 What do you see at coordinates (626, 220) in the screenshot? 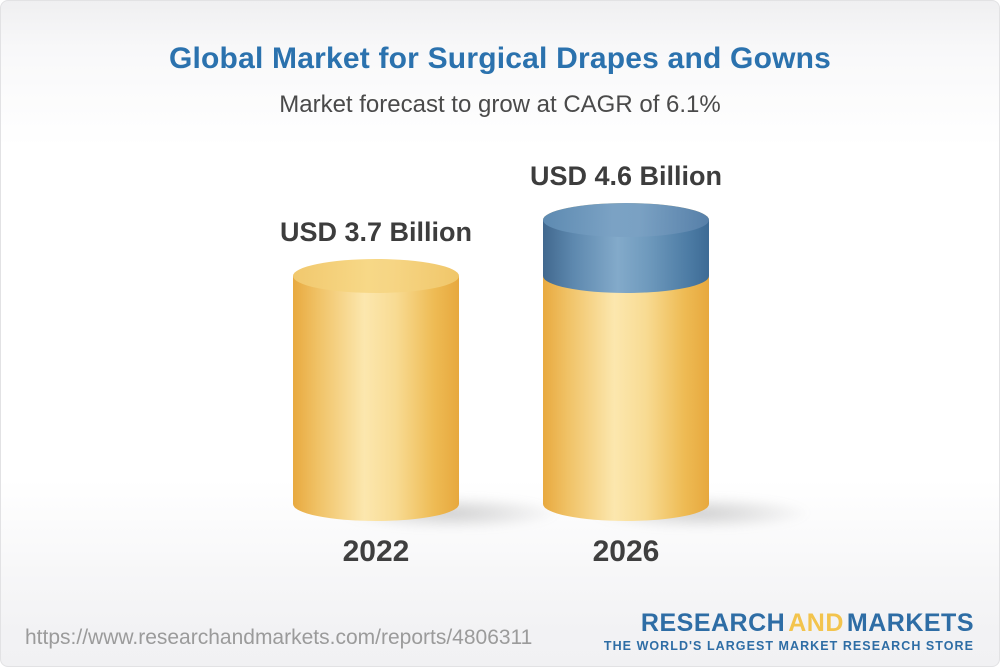
I see `growth-segment-top-ellipse` at bounding box center [626, 220].